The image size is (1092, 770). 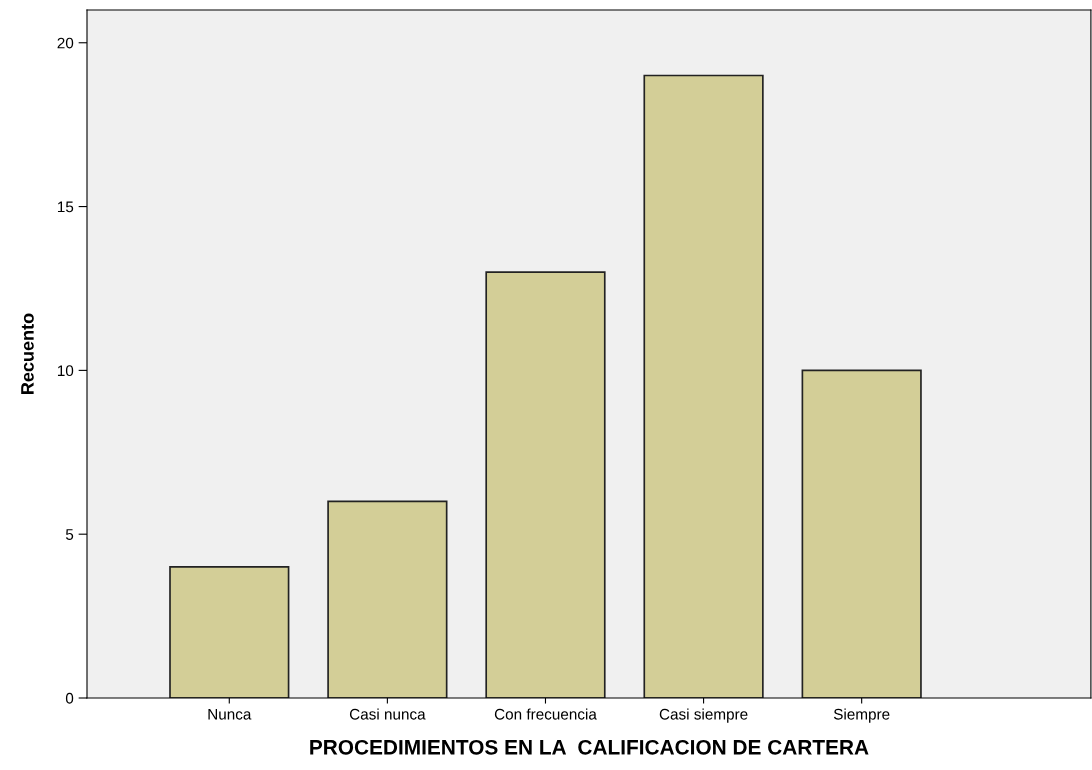 What do you see at coordinates (230, 714) in the screenshot?
I see `x-tick-label: Nunca` at bounding box center [230, 714].